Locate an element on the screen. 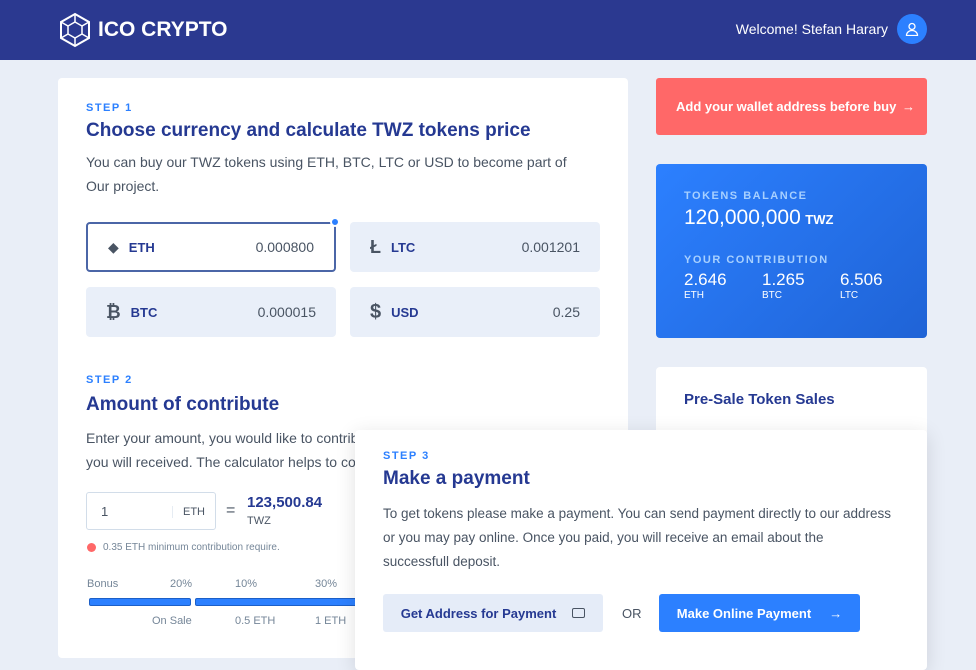 The width and height of the screenshot is (976, 670). welcome-text: Welcome! Stefan Harary is located at coordinates (811, 29).